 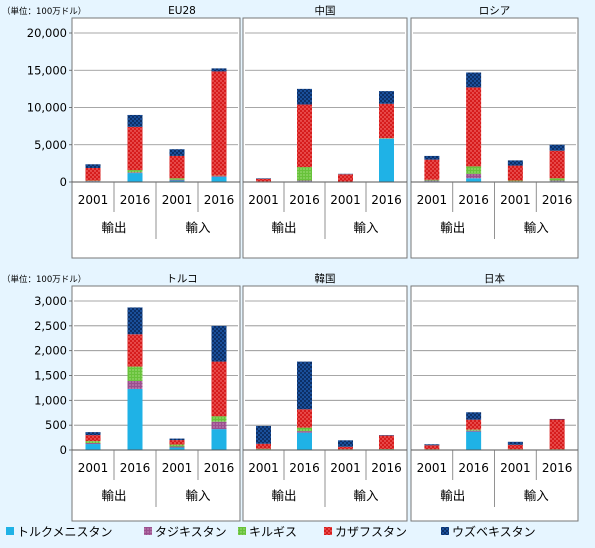 I want to click on y-tick-label: 20,000, so click(x=47, y=33).